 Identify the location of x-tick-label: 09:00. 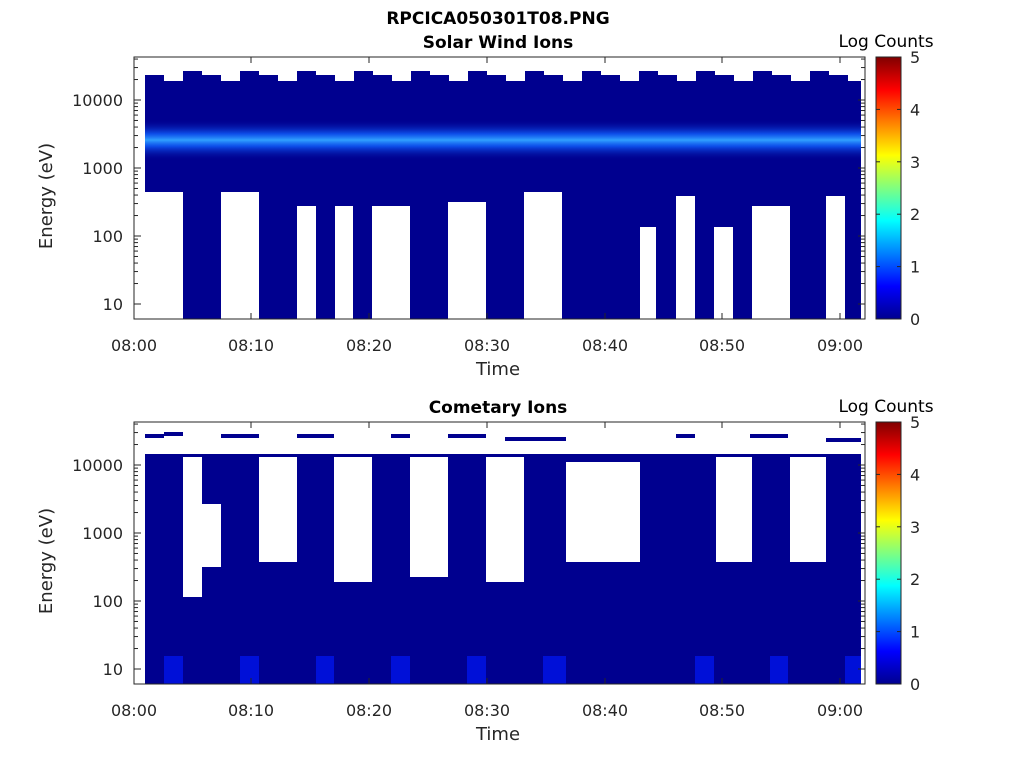
(840, 345).